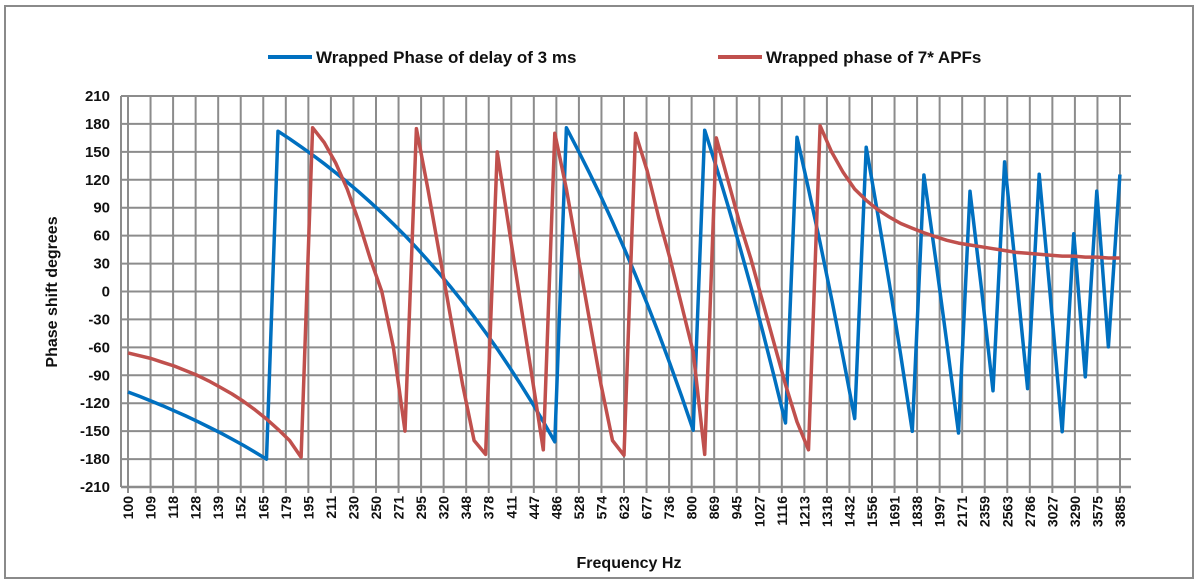 The image size is (1200, 586). What do you see at coordinates (99, 375) in the screenshot?
I see `y-tick-label: -90` at bounding box center [99, 375].